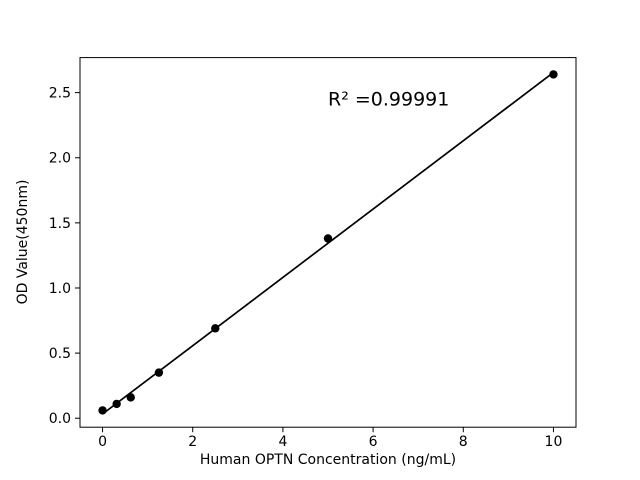 This screenshot has height=480, width=640. I want to click on x-tick-label: 8, so click(463, 442).